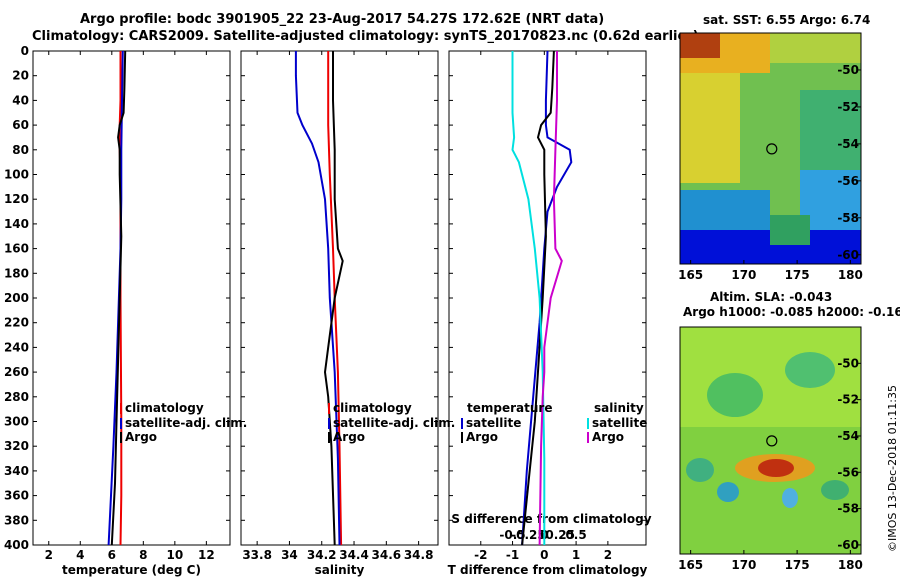  I want to click on sst-map-y-tick-label: -50, so click(848, 70).